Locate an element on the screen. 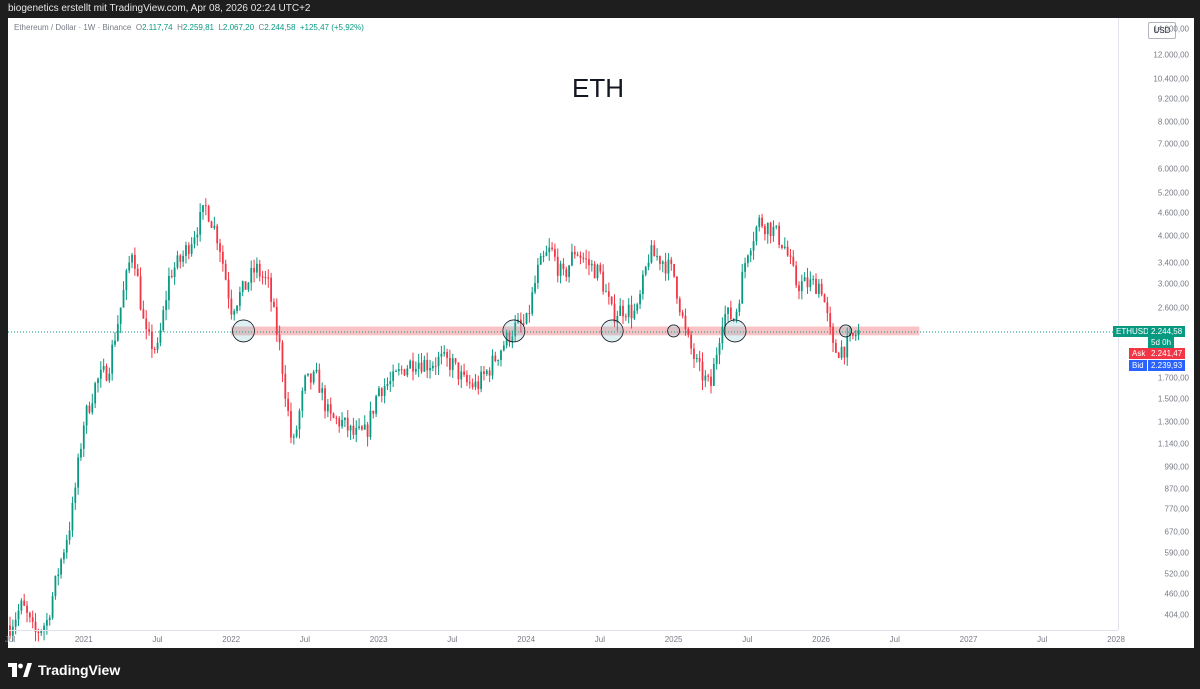  time-tick-label: 2024 is located at coordinates (526, 639).